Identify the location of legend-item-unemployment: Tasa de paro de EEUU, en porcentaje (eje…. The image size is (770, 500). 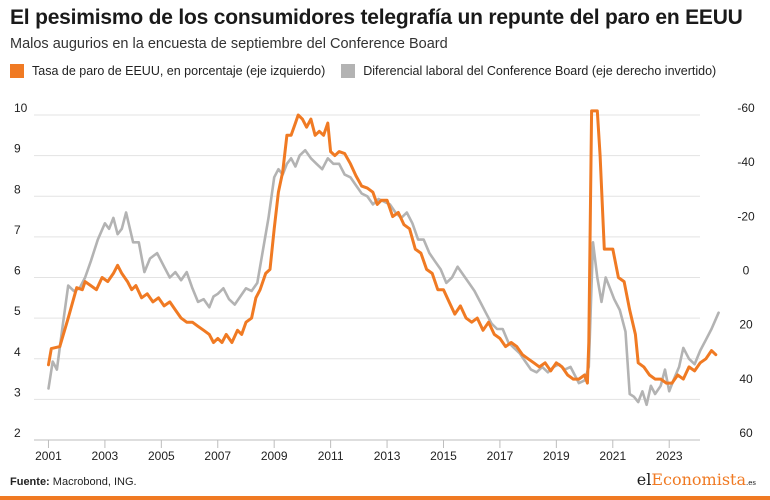
(167, 71).